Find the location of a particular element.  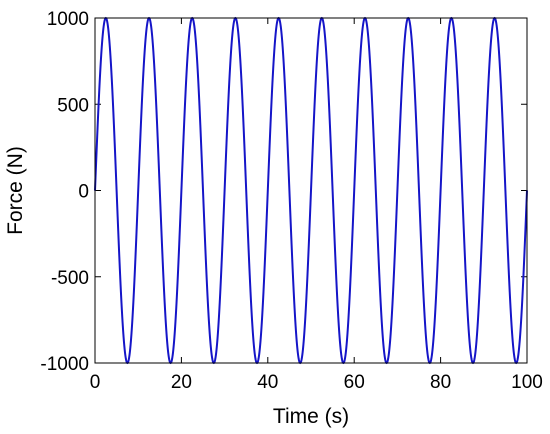

y-tick-label: 1000 is located at coordinates (68, 19).